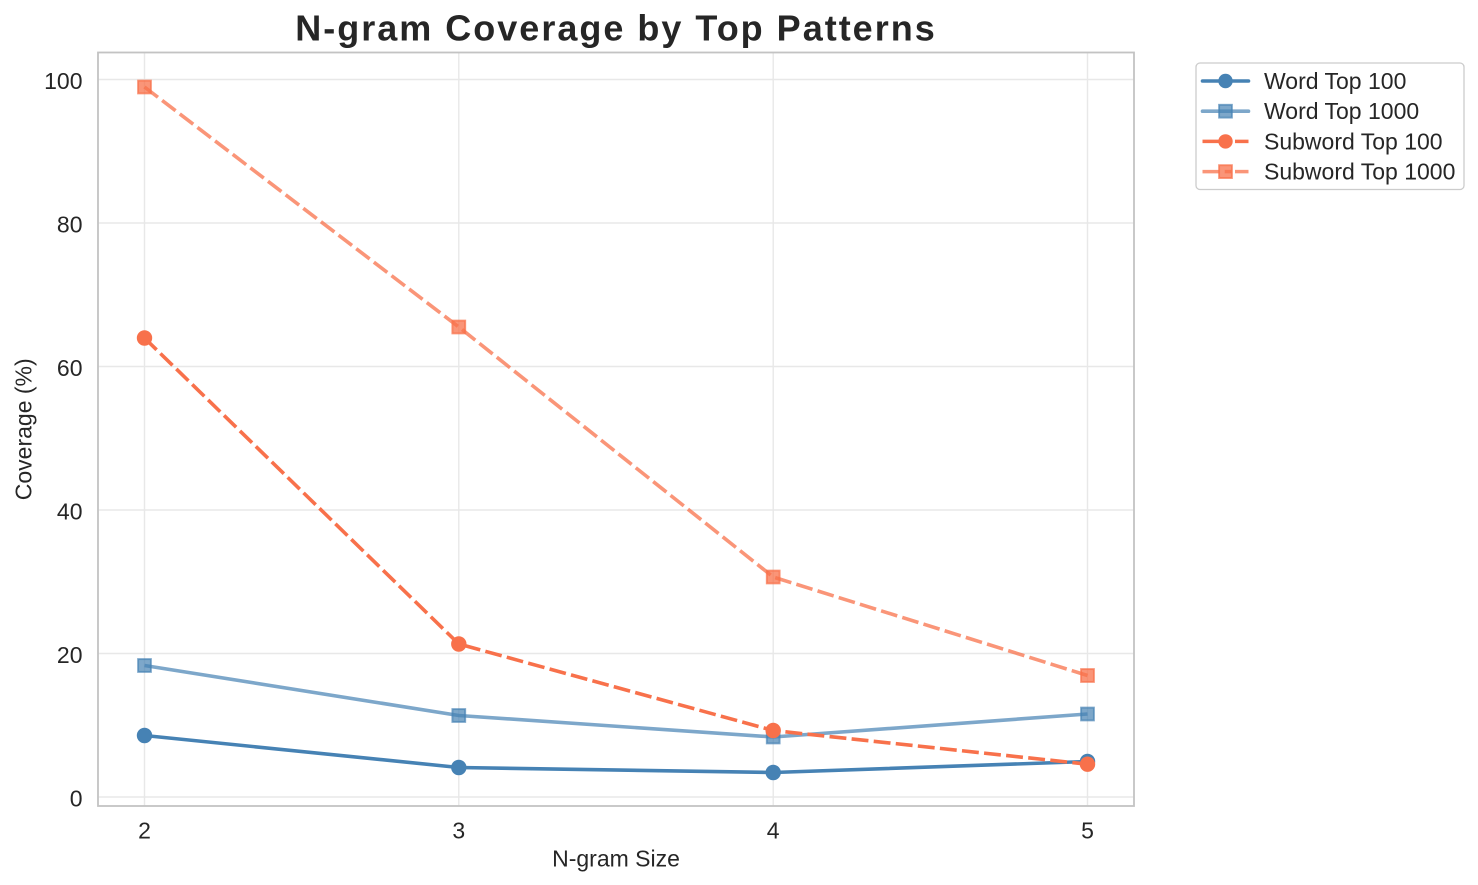 Image resolution: width=1478 pixels, height=885 pixels. Describe the element at coordinates (1087, 831) in the screenshot. I see `svg-text: 5` at that location.